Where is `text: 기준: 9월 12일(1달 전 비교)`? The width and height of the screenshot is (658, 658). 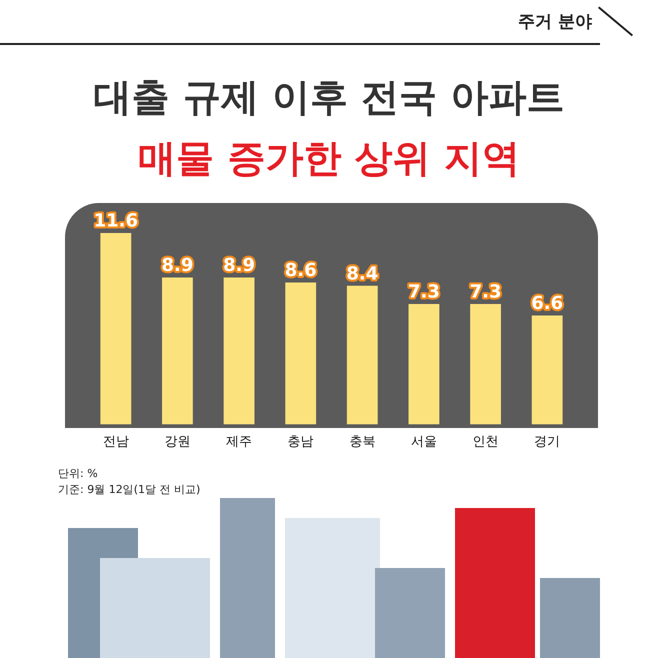 text: 기준: 9월 12일(1달 전 비교) is located at coordinates (129, 489).